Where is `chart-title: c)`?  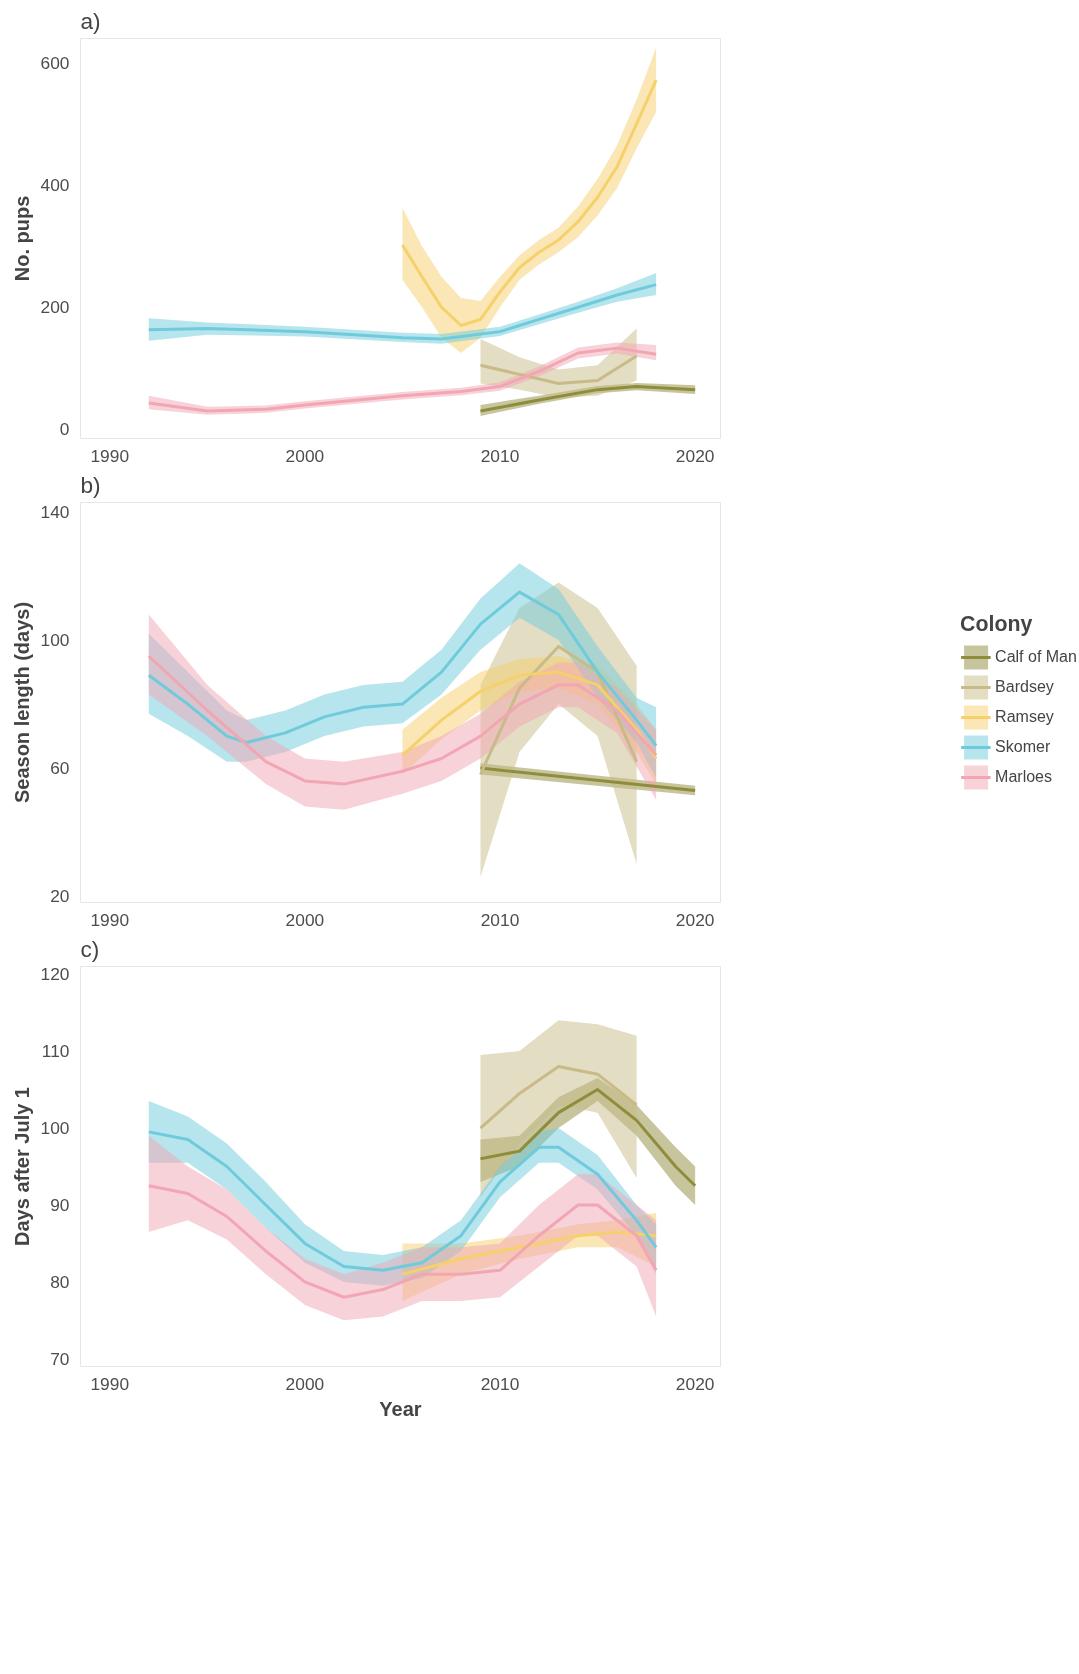
chart-title: c) is located at coordinates (90, 948).